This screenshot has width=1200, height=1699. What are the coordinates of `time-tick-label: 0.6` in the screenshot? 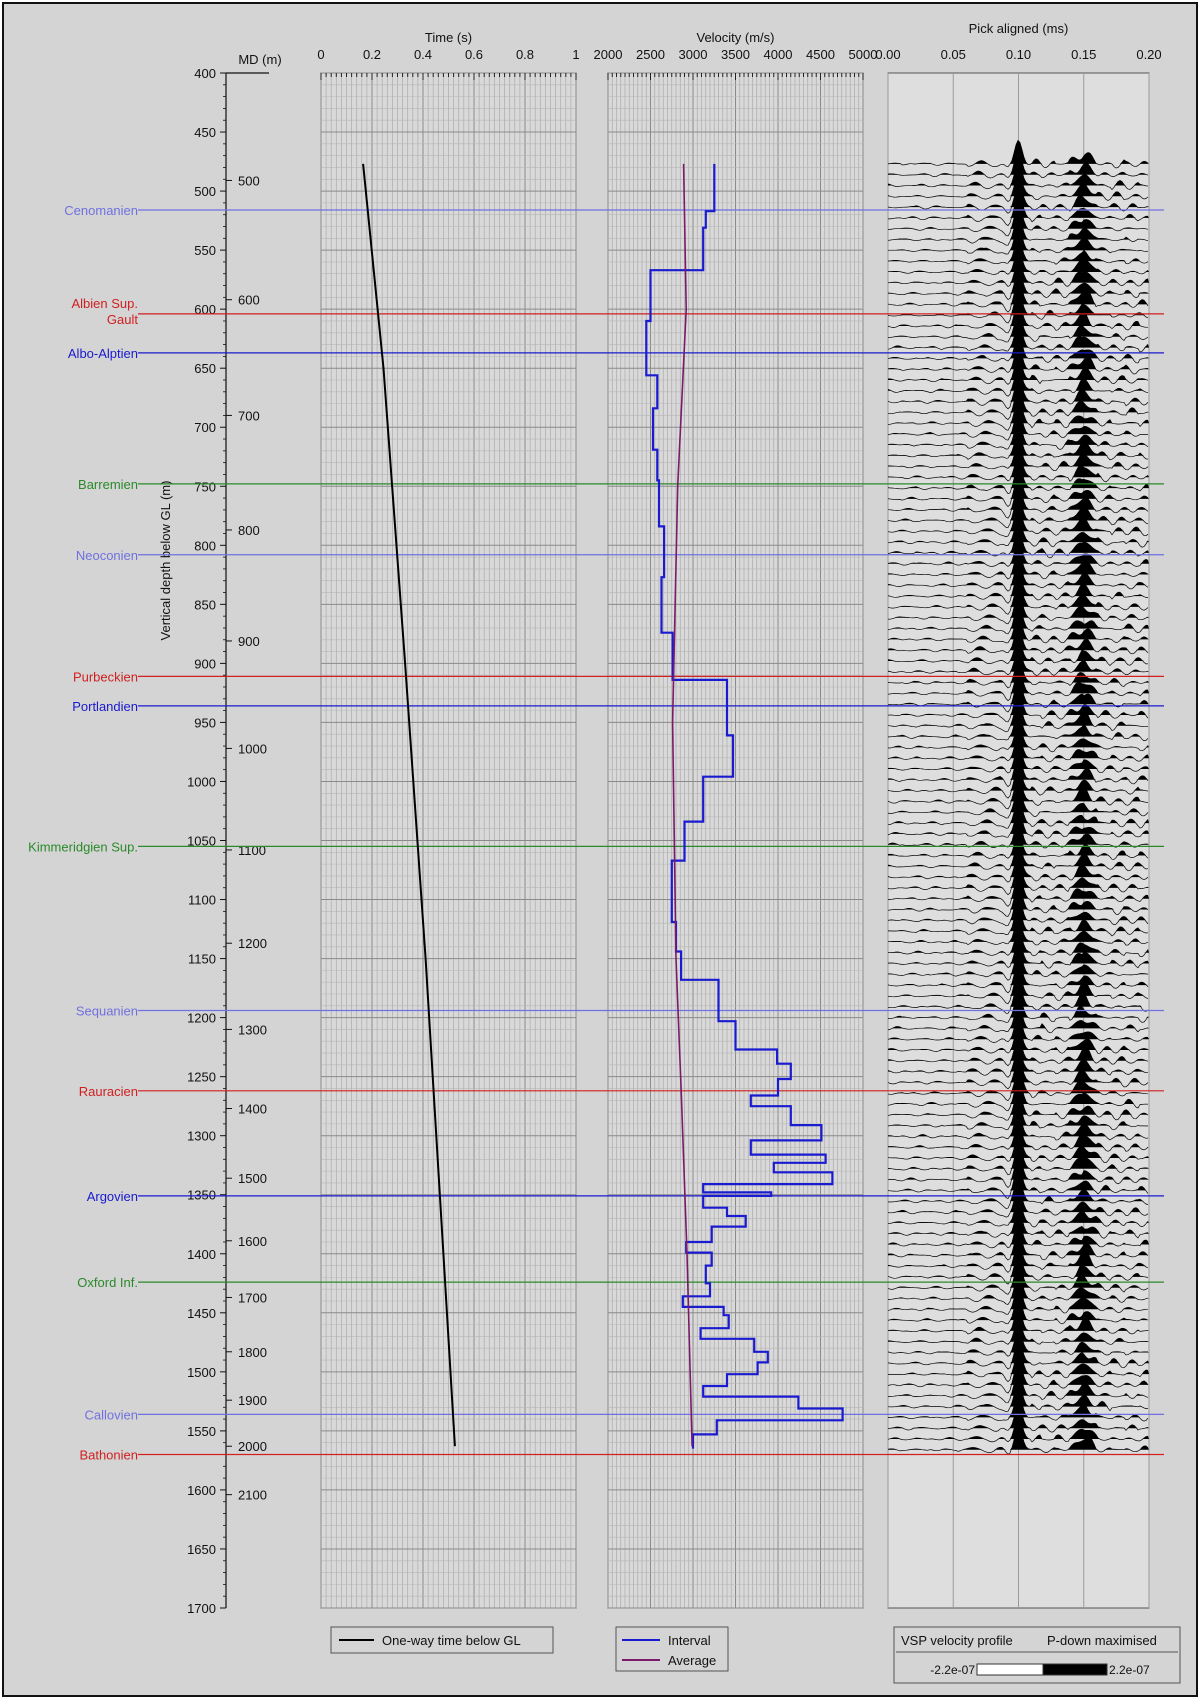 It's located at (474, 54).